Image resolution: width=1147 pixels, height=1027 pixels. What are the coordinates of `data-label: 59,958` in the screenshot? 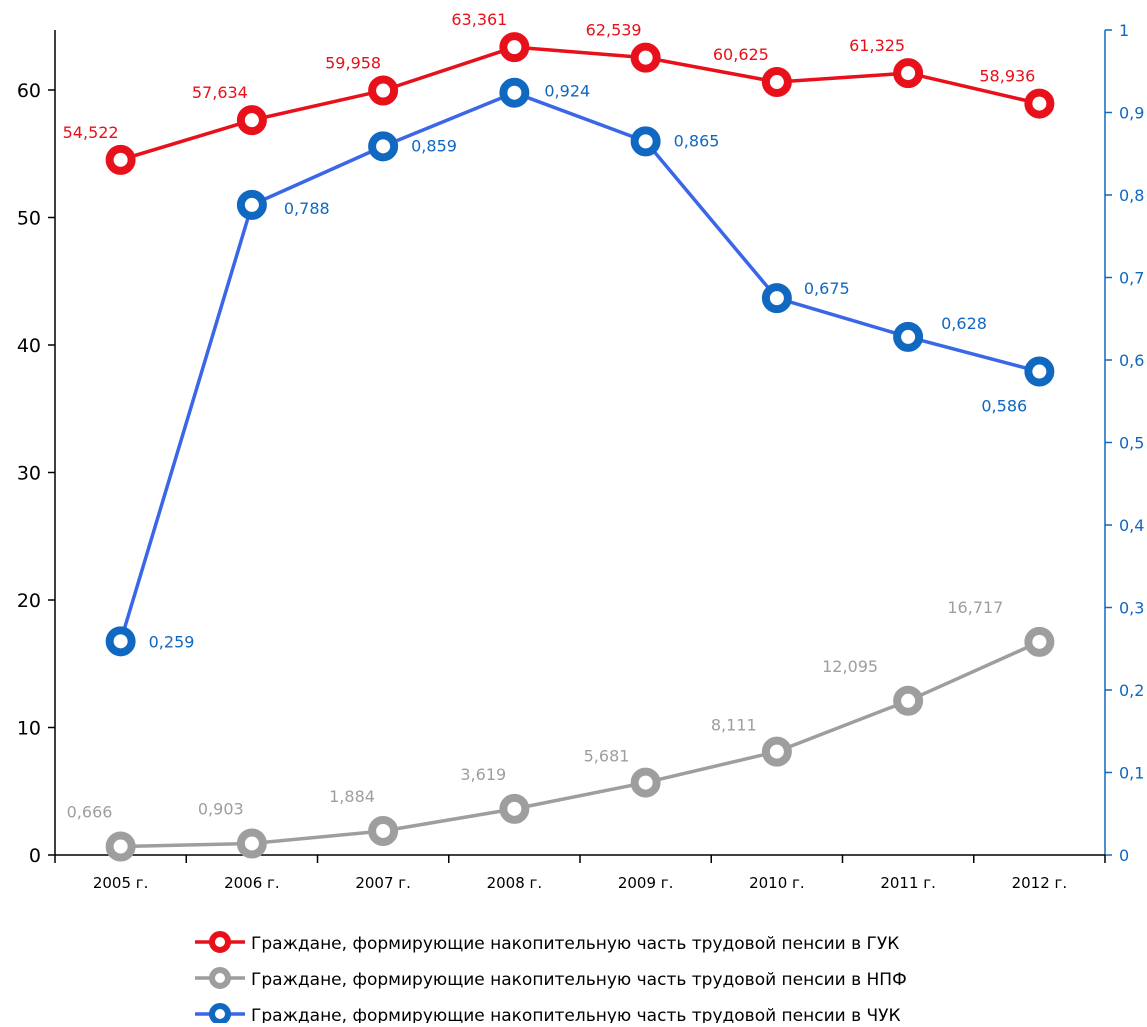 It's located at (353, 63).